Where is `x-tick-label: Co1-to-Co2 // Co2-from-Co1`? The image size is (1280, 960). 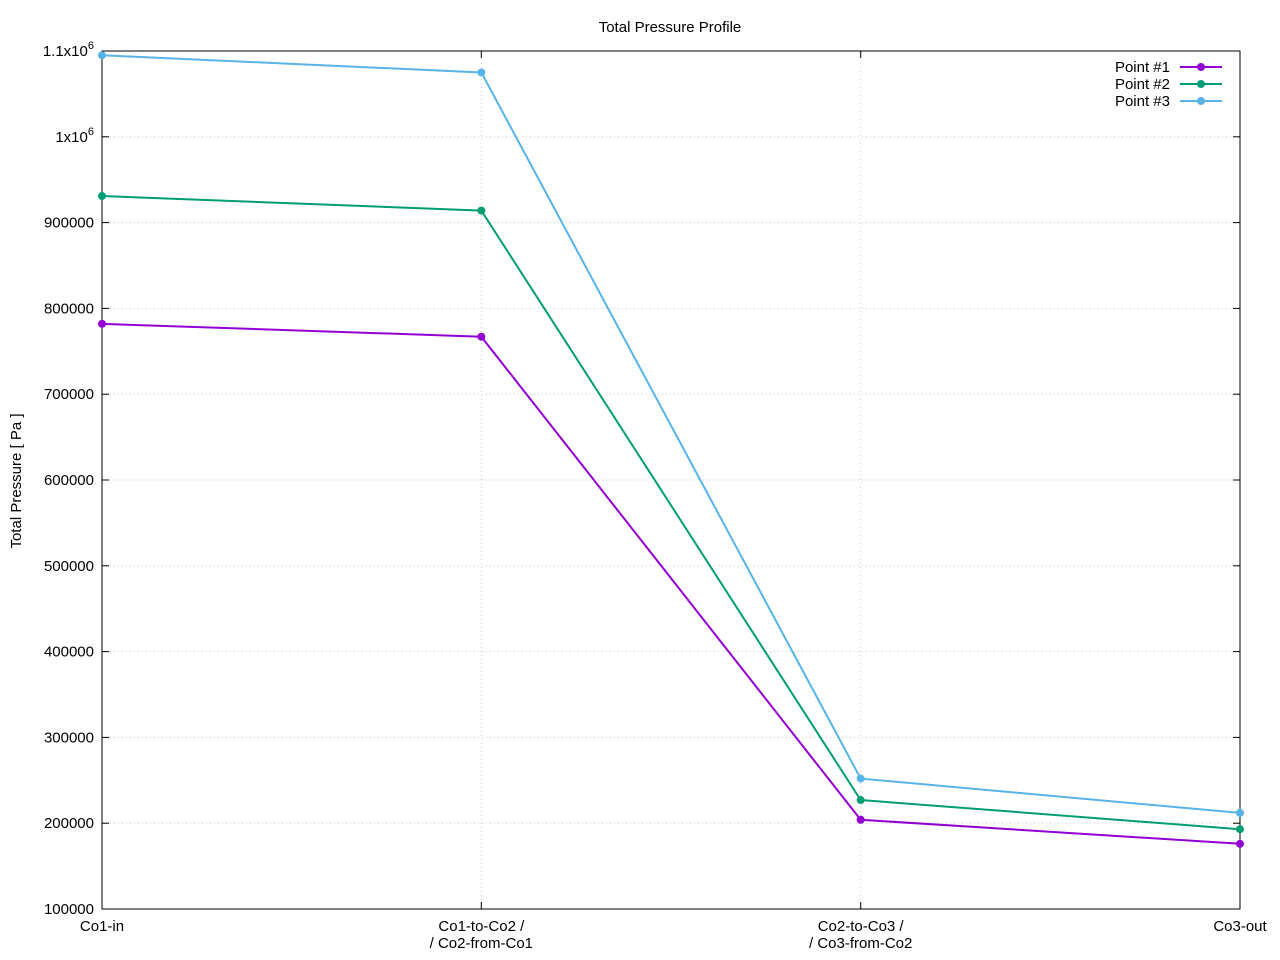 x-tick-label: Co1-to-Co2 // Co2-from-Co1 is located at coordinates (481, 935).